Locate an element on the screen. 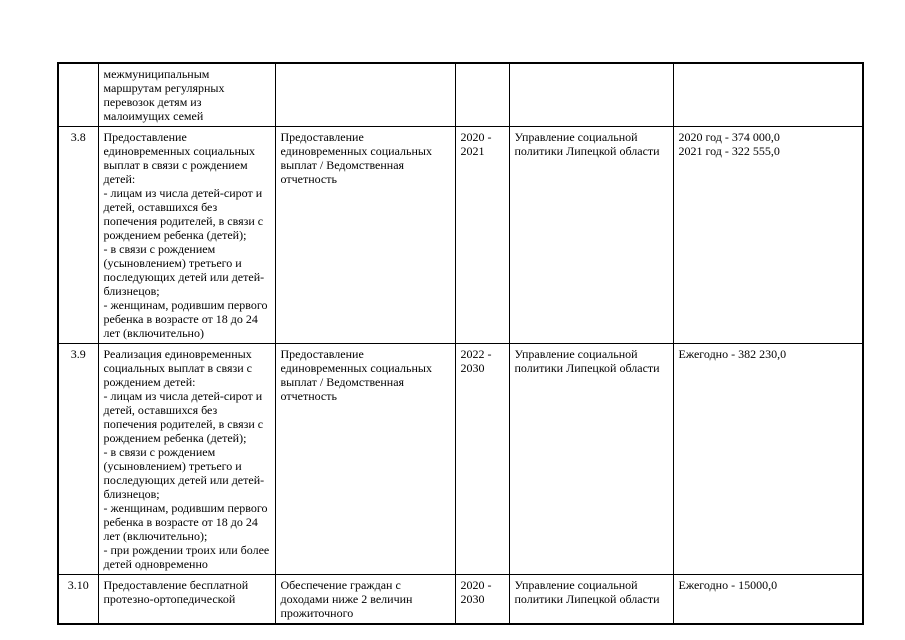 This screenshot has height=640, width=905. cell-period is located at coordinates (482, 94).